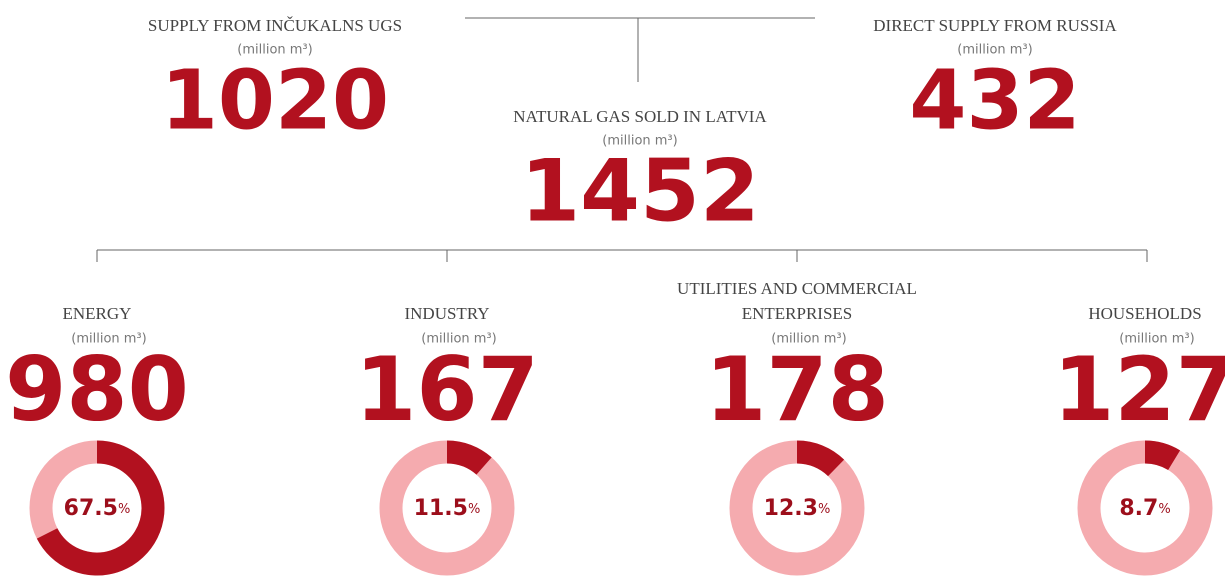 Image resolution: width=1225 pixels, height=576 pixels. Describe the element at coordinates (446, 313) in the screenshot. I see `segment-label: INDUSTRY` at that location.